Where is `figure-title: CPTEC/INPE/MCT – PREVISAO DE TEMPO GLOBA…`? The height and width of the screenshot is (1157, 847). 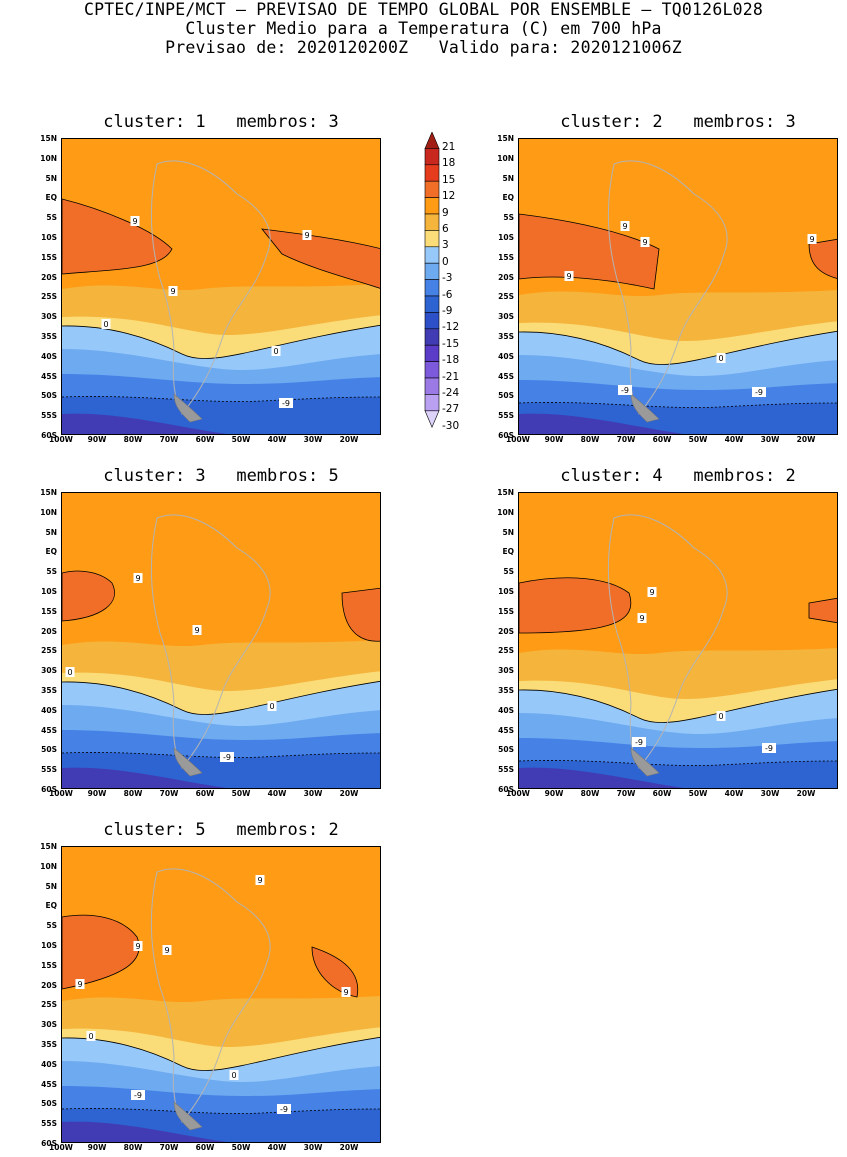
figure-title: CPTEC/INPE/MCT – PREVISAO DE TEMPO GLOBA… is located at coordinates (423, 28).